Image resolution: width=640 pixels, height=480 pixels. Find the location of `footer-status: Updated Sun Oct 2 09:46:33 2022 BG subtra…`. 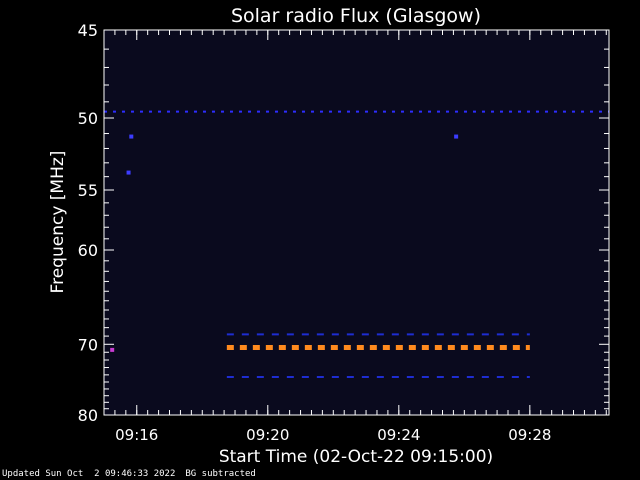

footer-status: Updated Sun Oct 2 09:46:33 2022 BG subtra… is located at coordinates (134, 474).